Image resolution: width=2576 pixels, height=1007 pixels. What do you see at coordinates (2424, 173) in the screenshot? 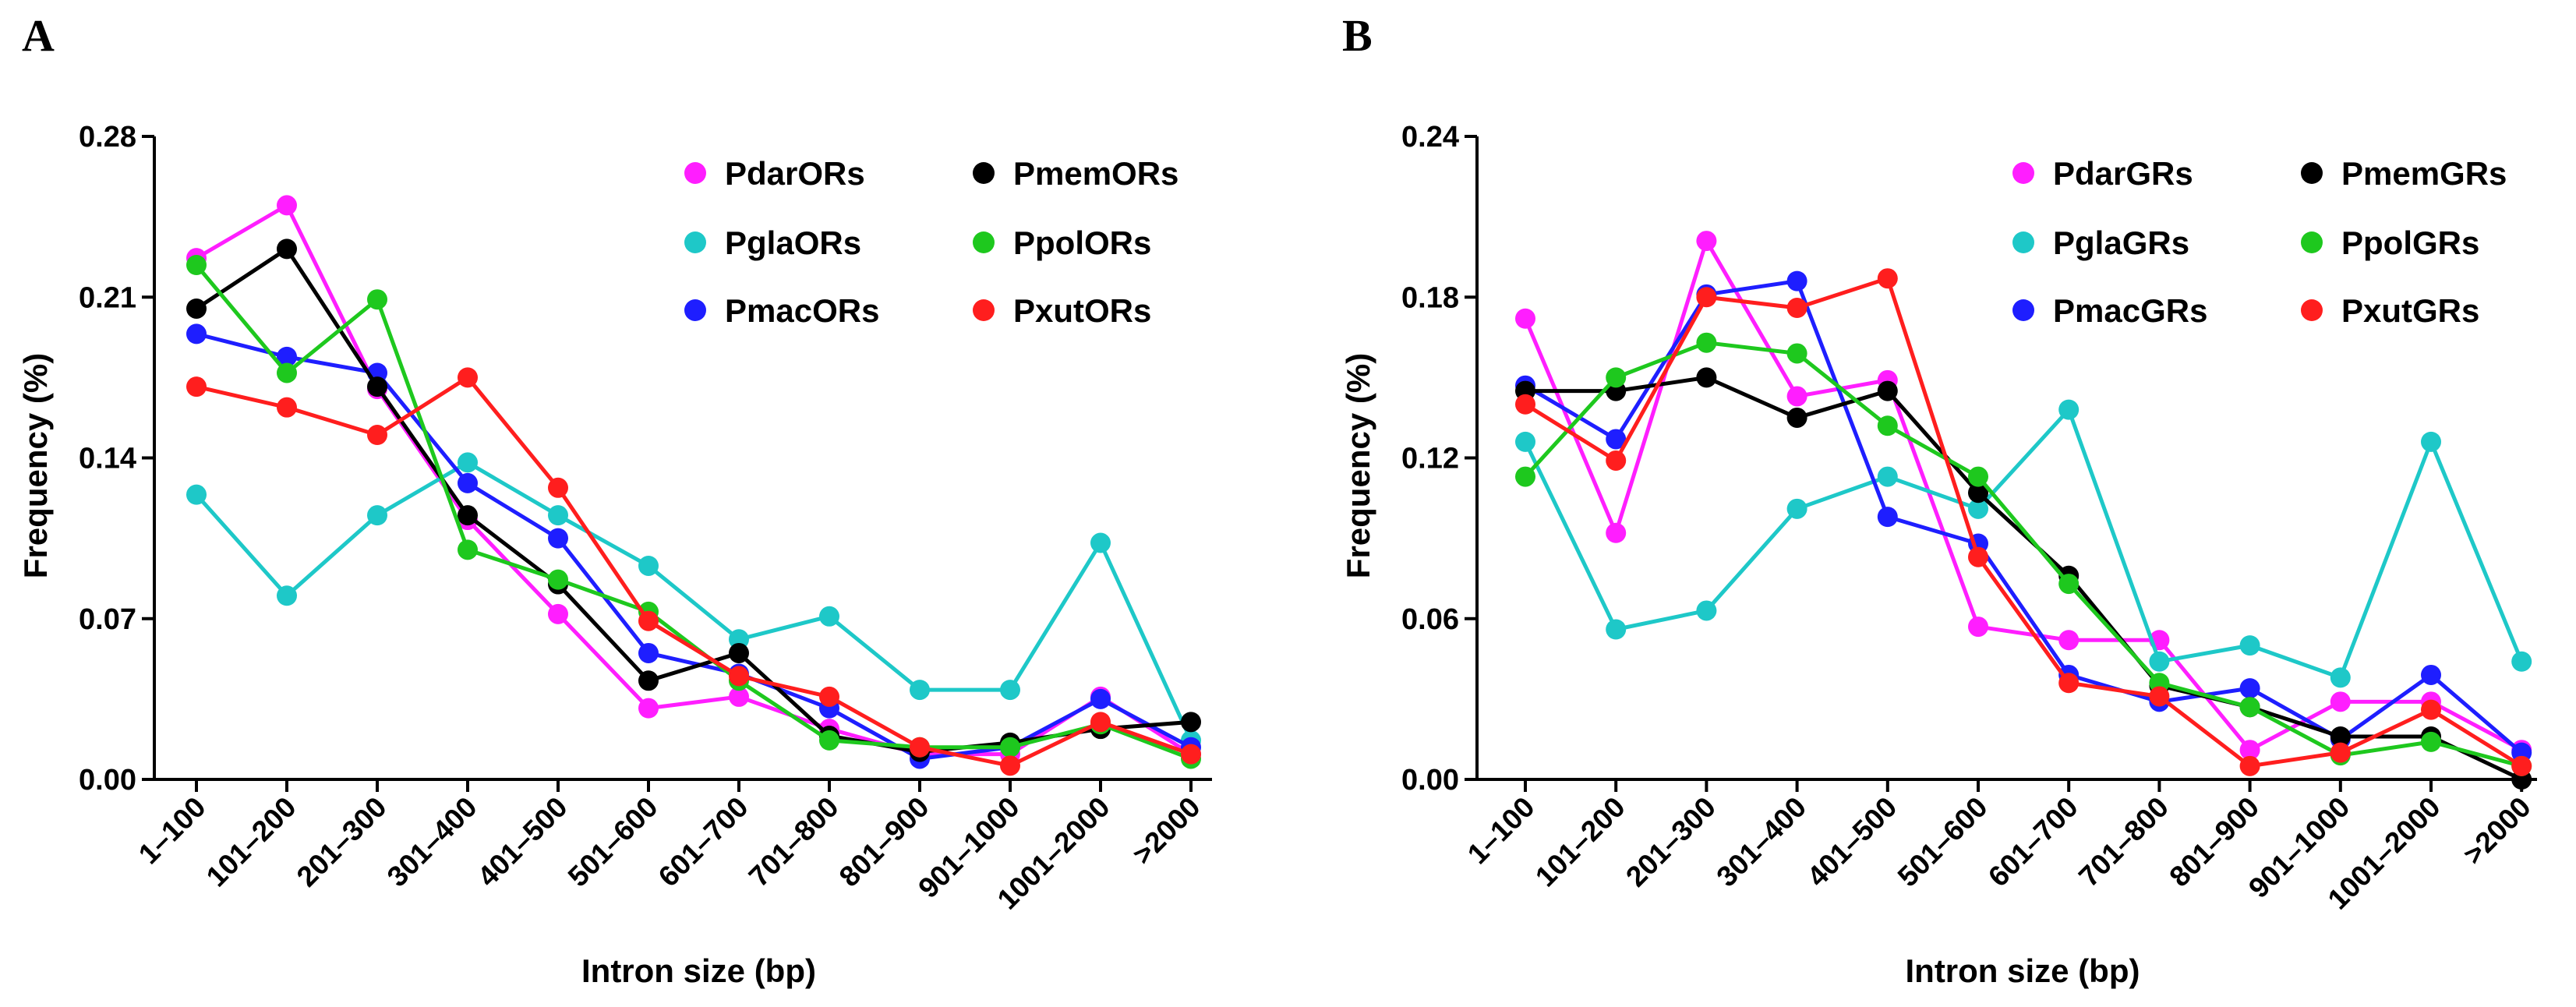
I see `legend-label: PmemGRs` at bounding box center [2424, 173].